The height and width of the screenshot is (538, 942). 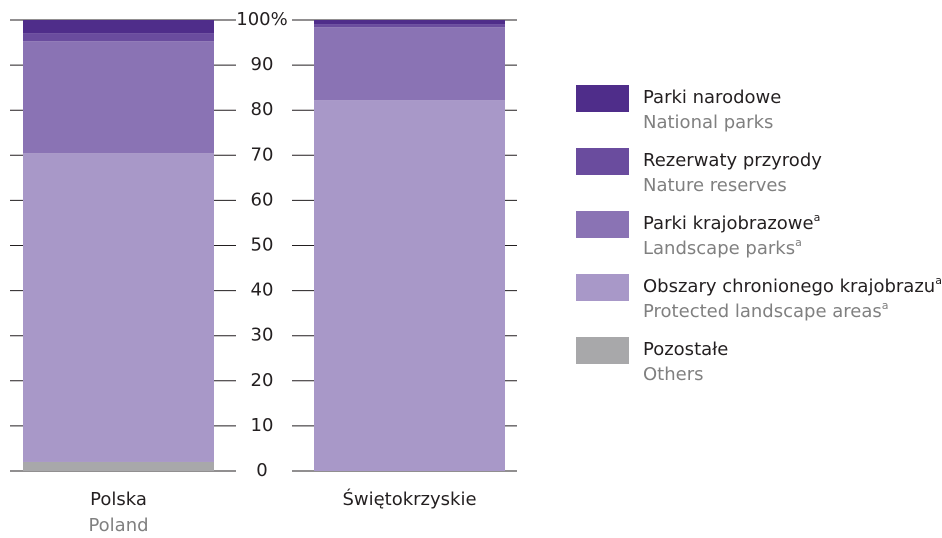 I want to click on legend-label: Pozostałe, so click(x=685, y=349).